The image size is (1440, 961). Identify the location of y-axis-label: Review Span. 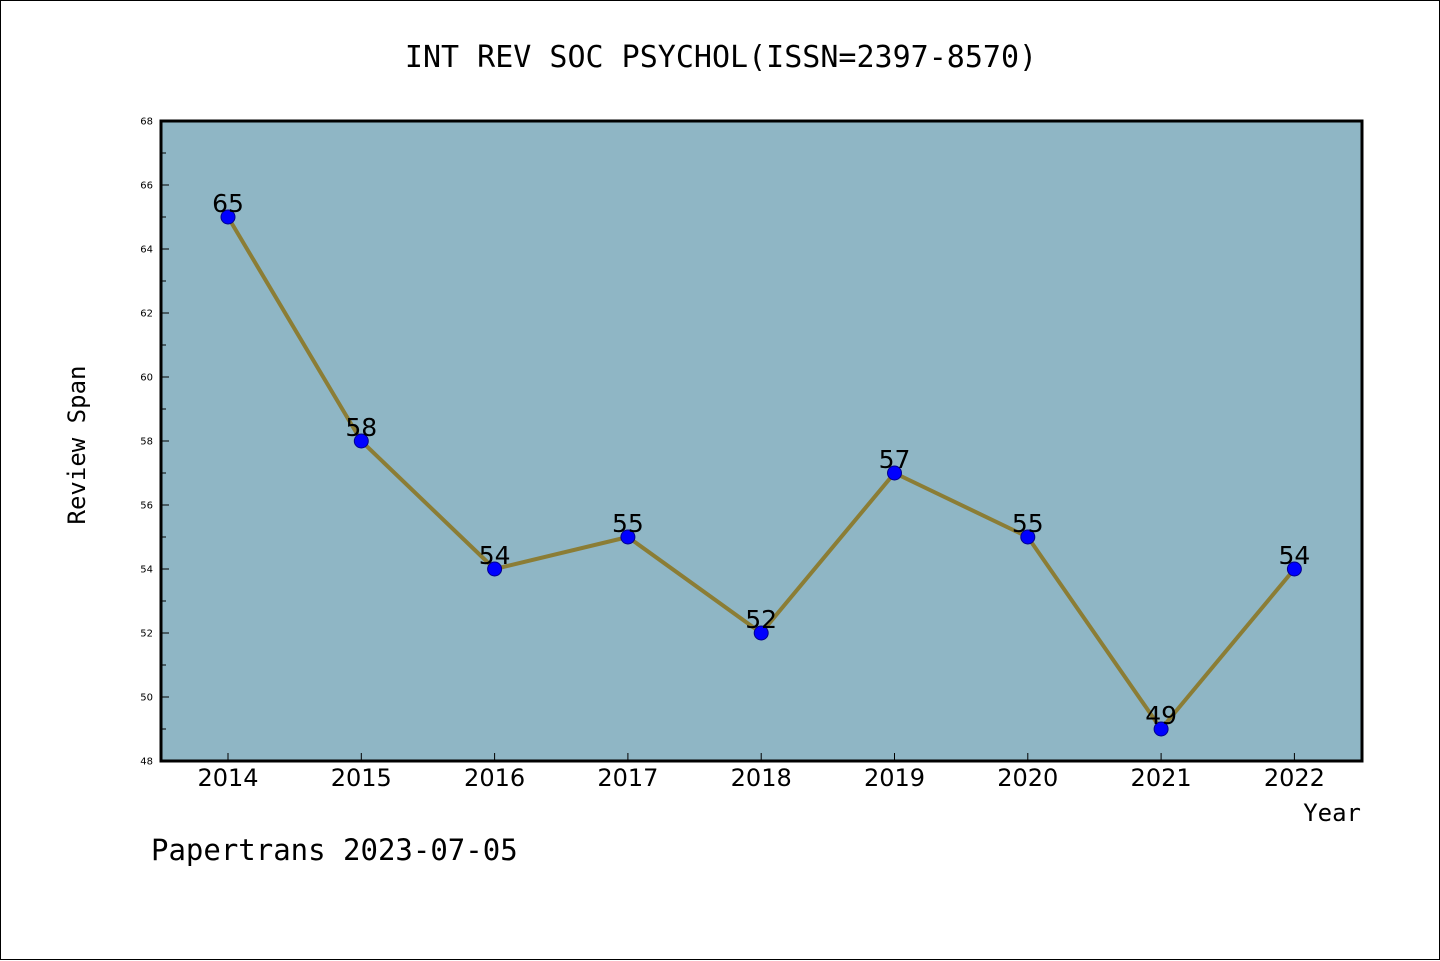
(77, 445).